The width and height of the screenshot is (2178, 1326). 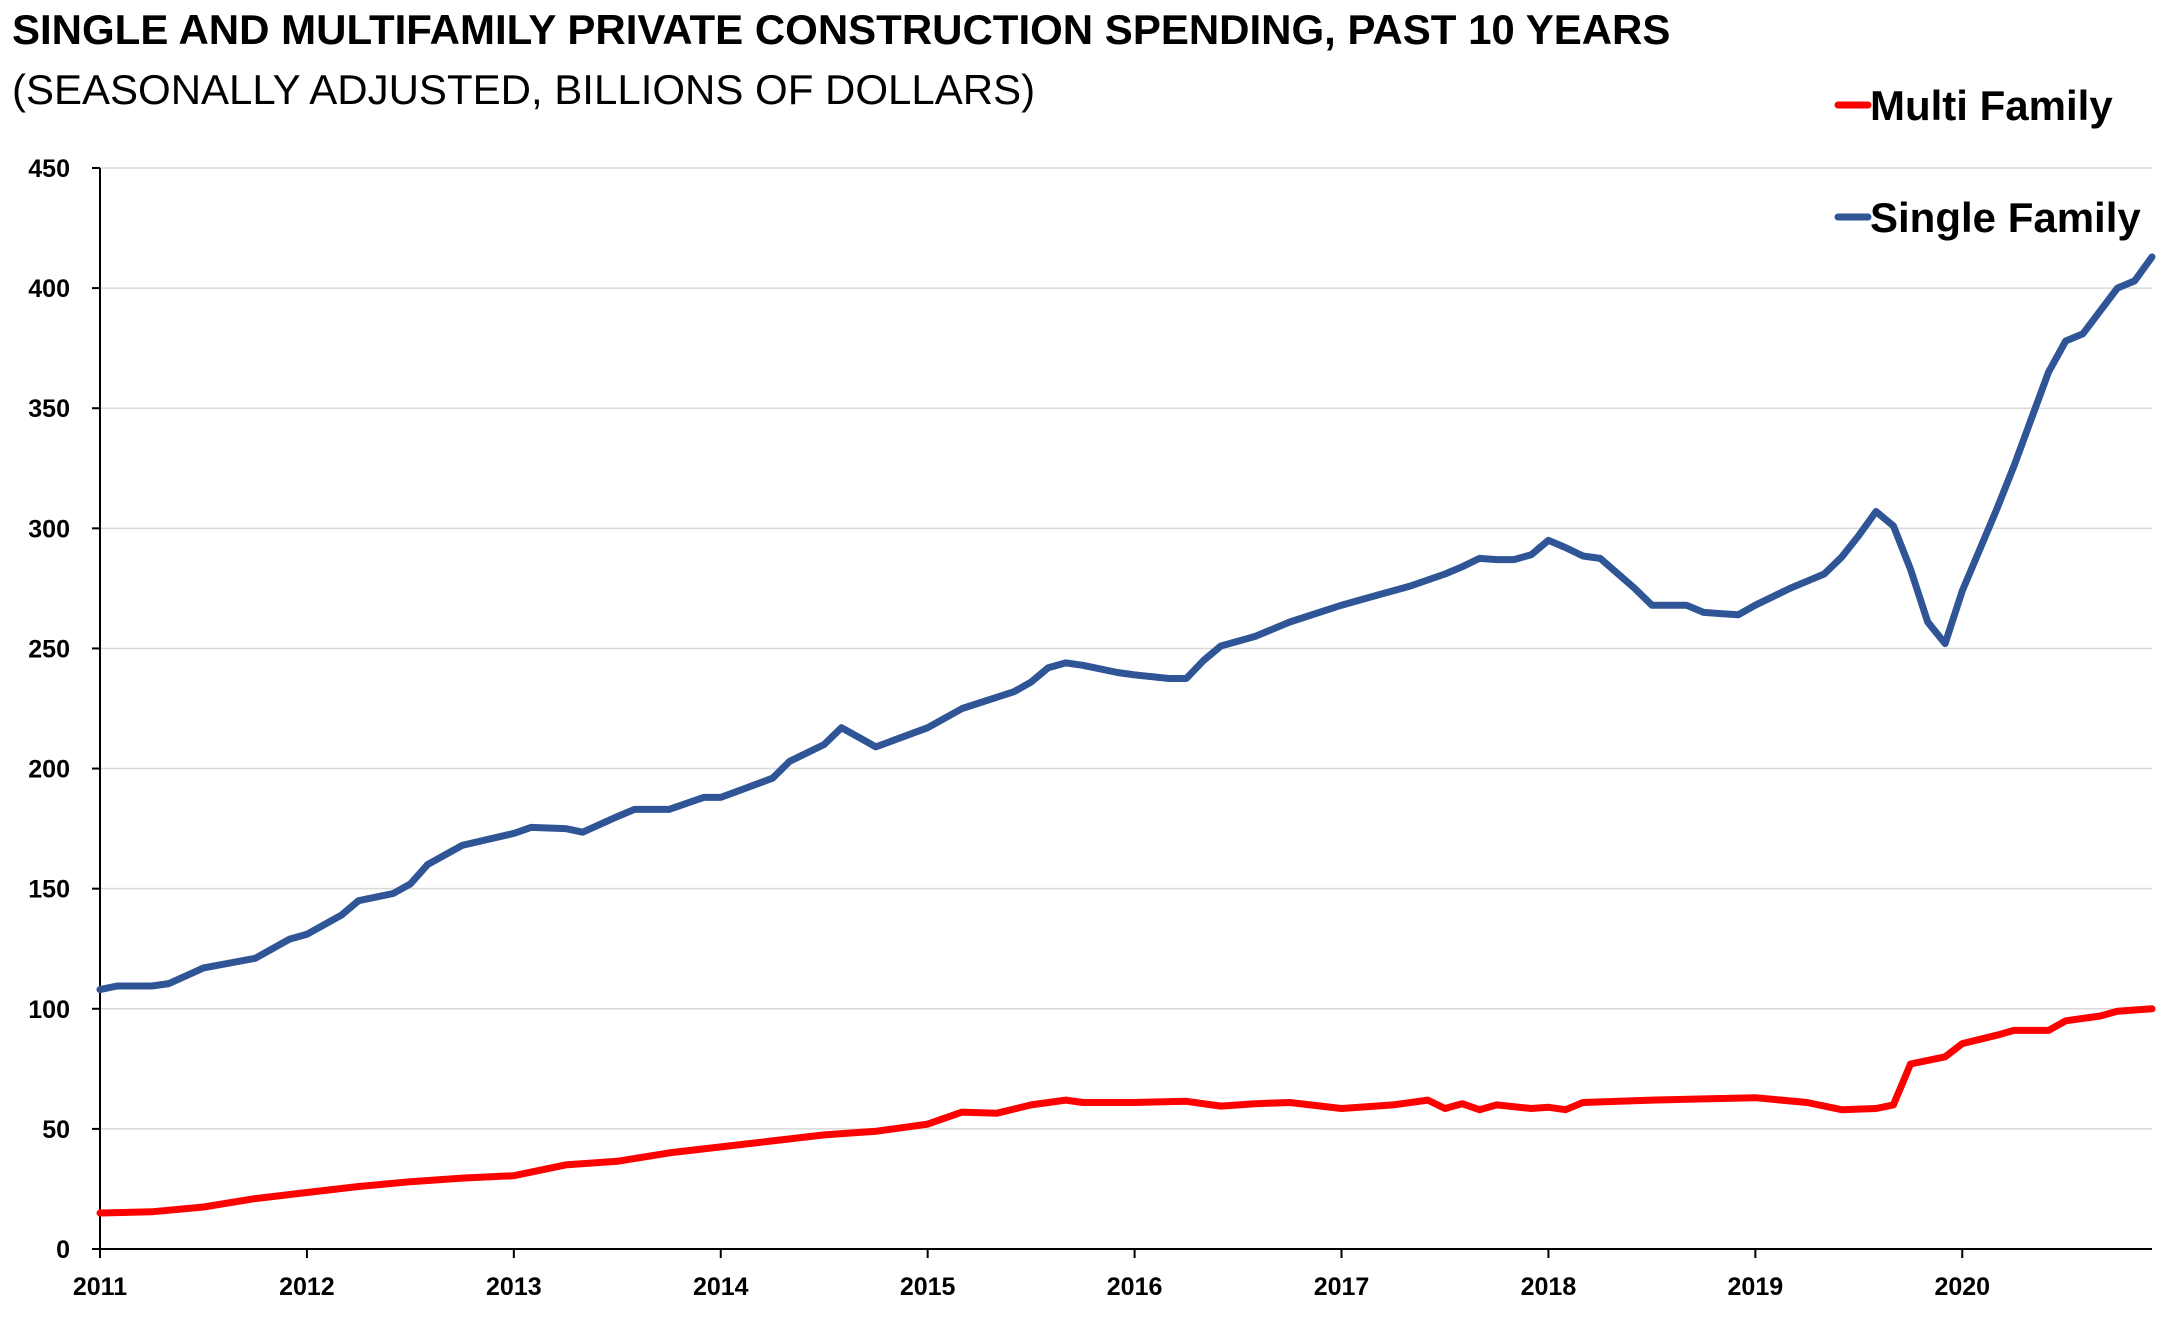 What do you see at coordinates (514, 1287) in the screenshot?
I see `x-tick-label: 2013` at bounding box center [514, 1287].